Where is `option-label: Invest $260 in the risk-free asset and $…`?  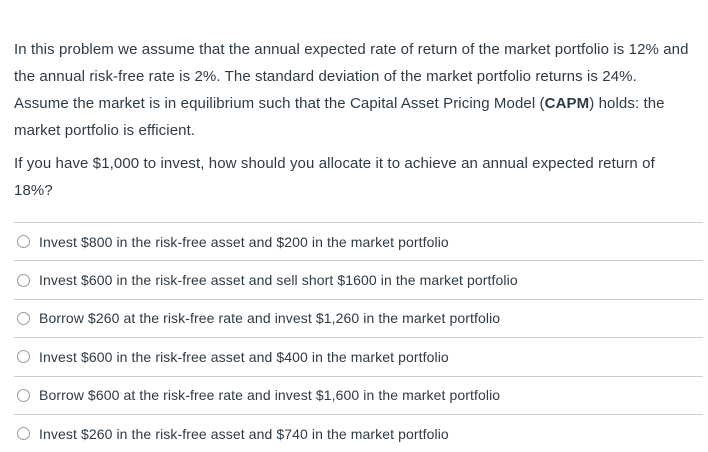 option-label: Invest $260 in the risk-free asset and $… is located at coordinates (244, 433).